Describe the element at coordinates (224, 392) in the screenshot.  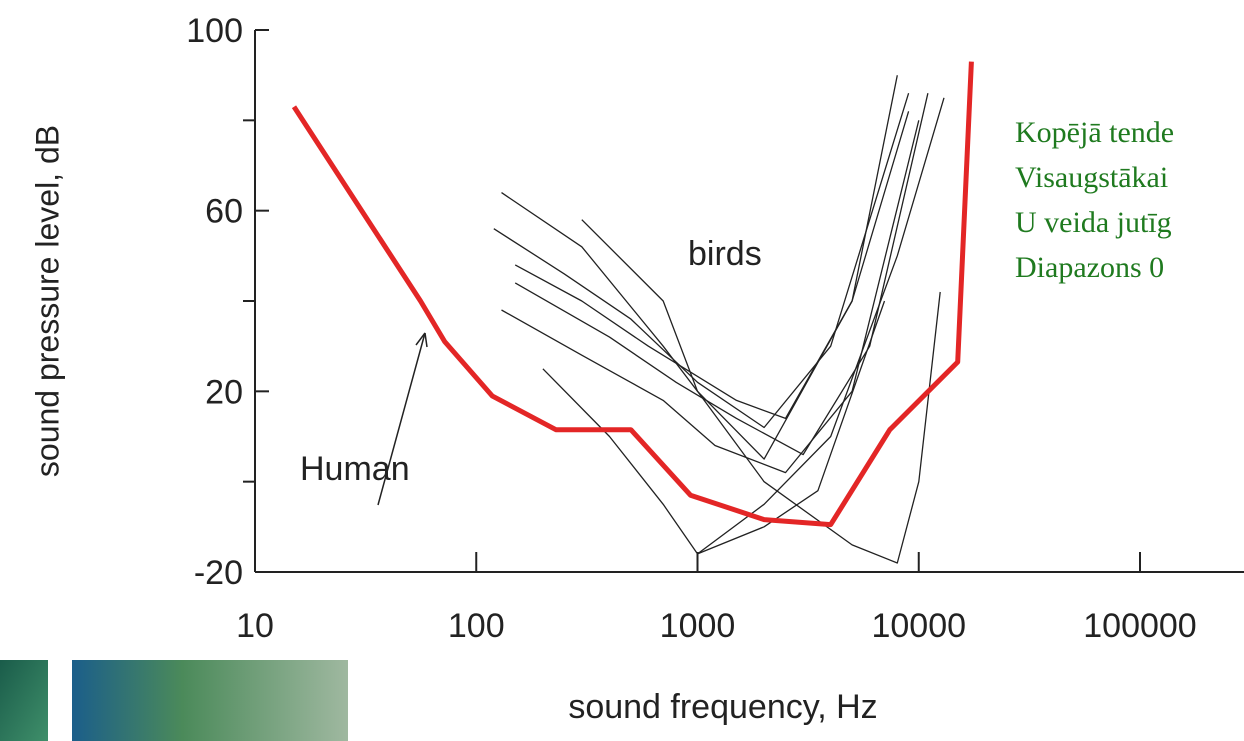
I see `y-tick-label: 20` at that location.